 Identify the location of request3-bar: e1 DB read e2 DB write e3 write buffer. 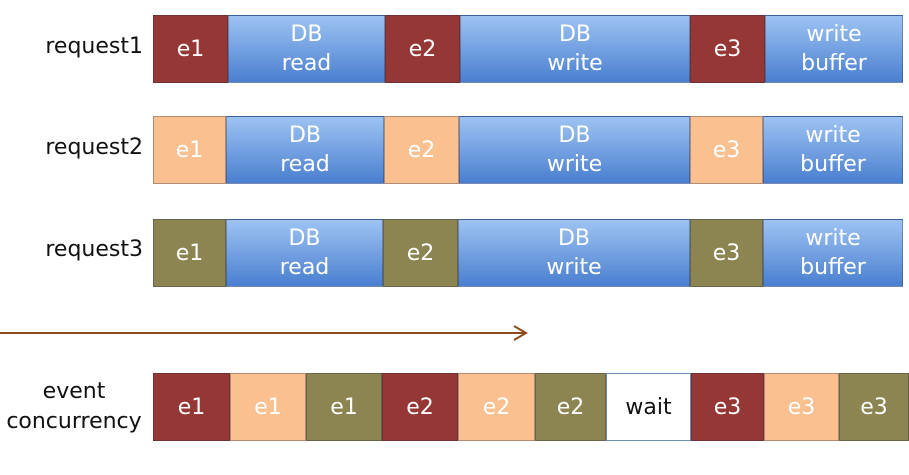
(528, 253).